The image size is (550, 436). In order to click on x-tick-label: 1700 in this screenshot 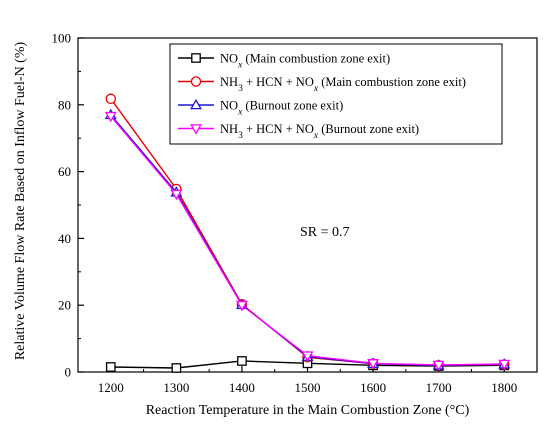, I will do `click(439, 387)`.